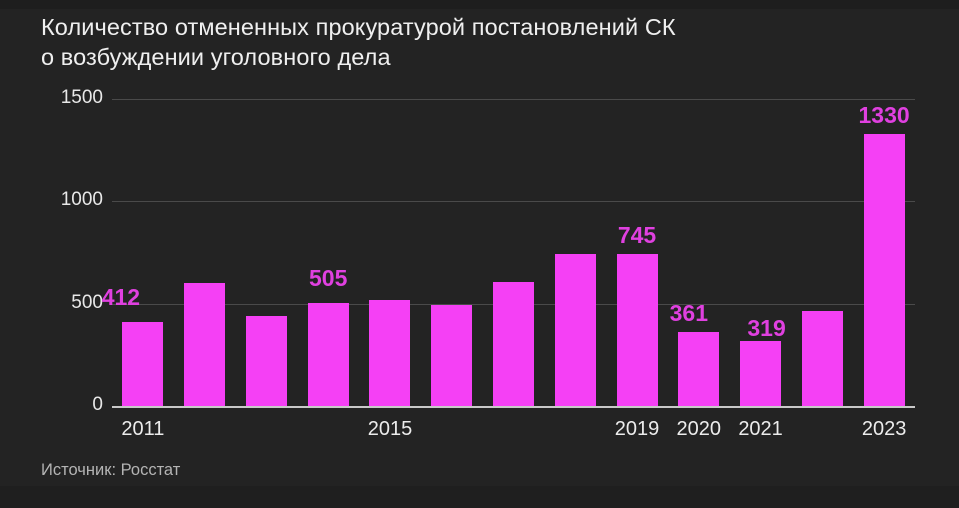 The image size is (959, 508). I want to click on y-axis-tick-label: 500, so click(87, 302).